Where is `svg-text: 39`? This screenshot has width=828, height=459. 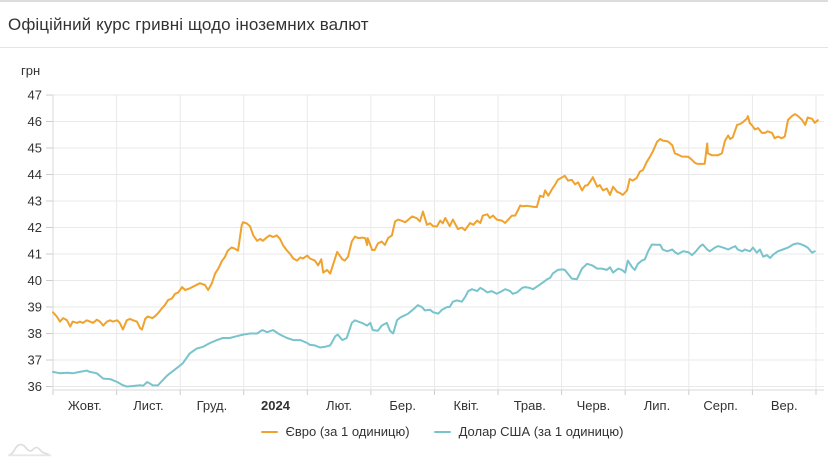
svg-text: 39 is located at coordinates (35, 307).